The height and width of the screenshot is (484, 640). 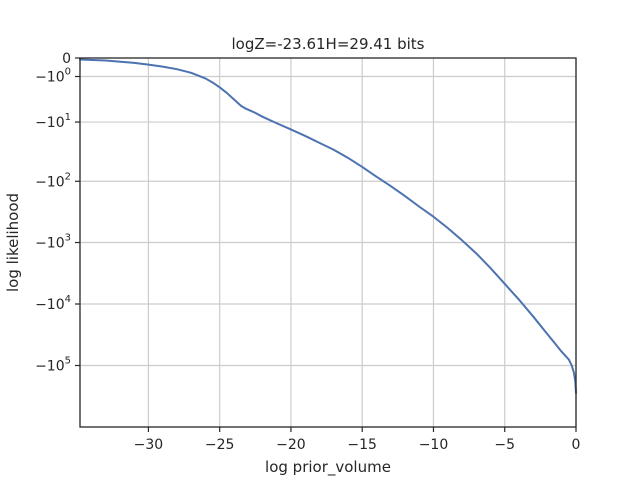 What do you see at coordinates (68, 117) in the screenshot?
I see `y-tick-label-exponent: 1` at bounding box center [68, 117].